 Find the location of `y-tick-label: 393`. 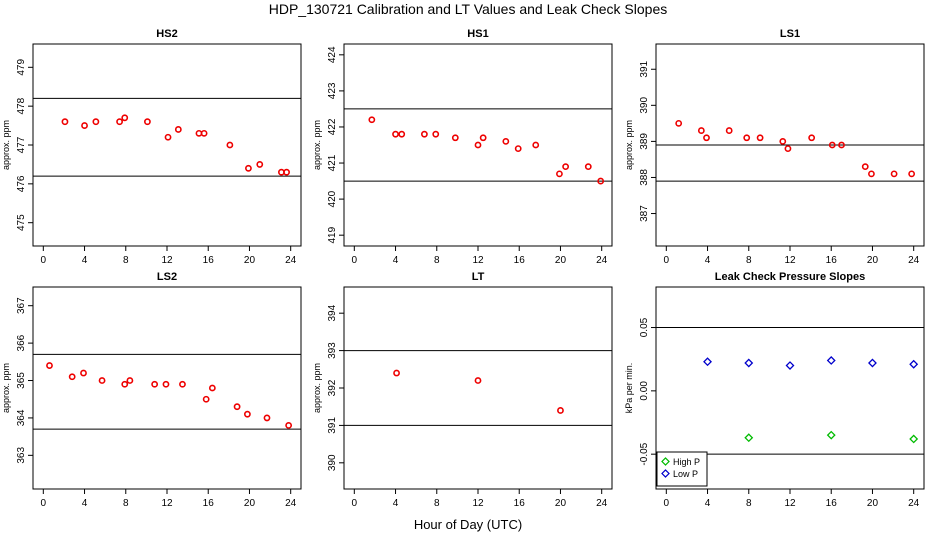

y-tick-label: 393 is located at coordinates (332, 350).